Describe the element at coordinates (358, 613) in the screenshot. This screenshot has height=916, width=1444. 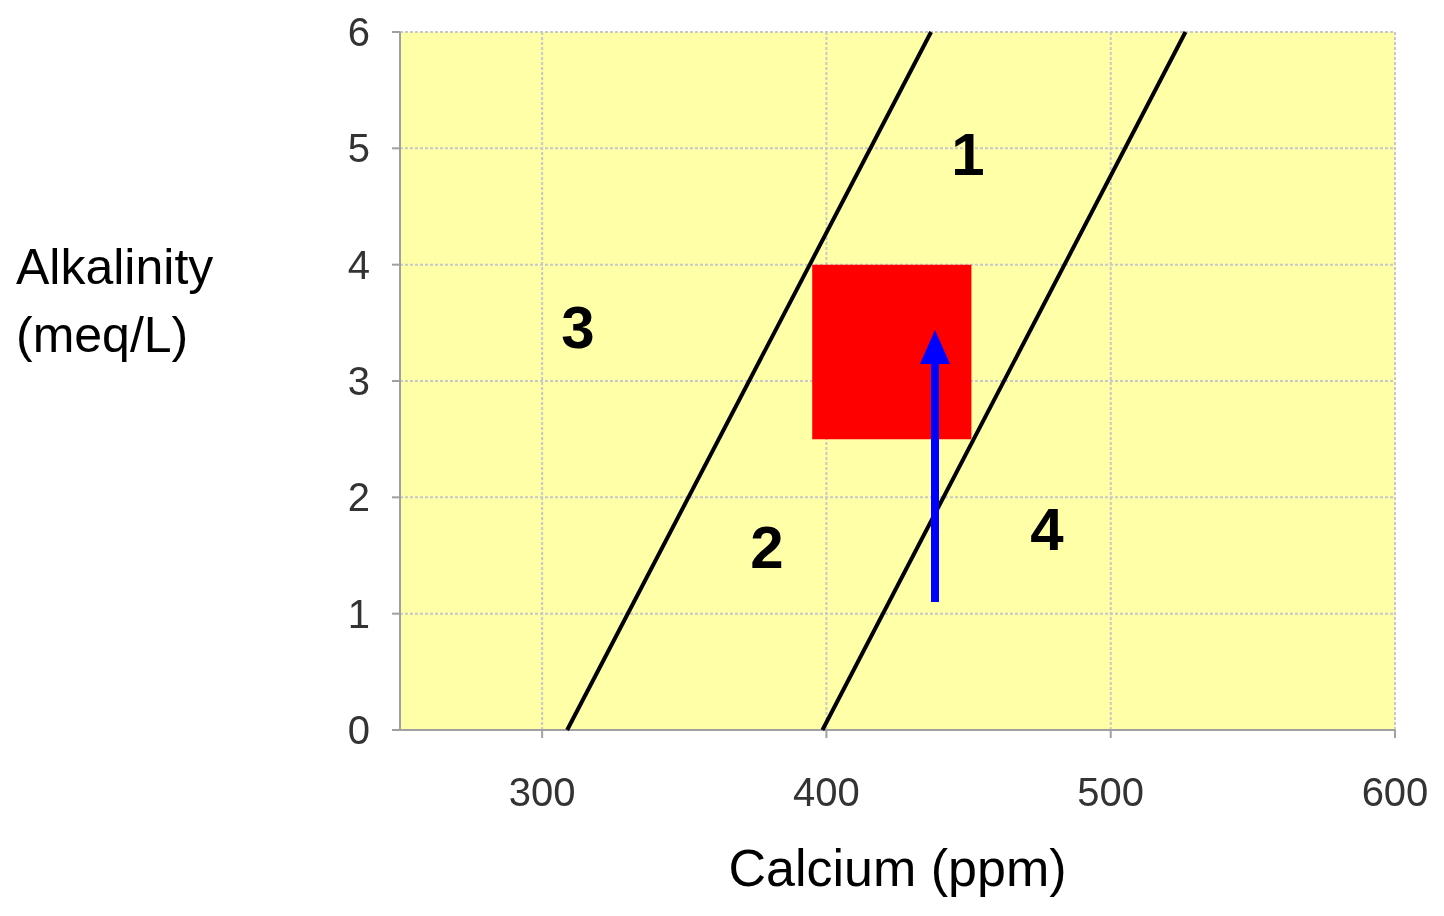
I see `y-tick-label: 1` at that location.